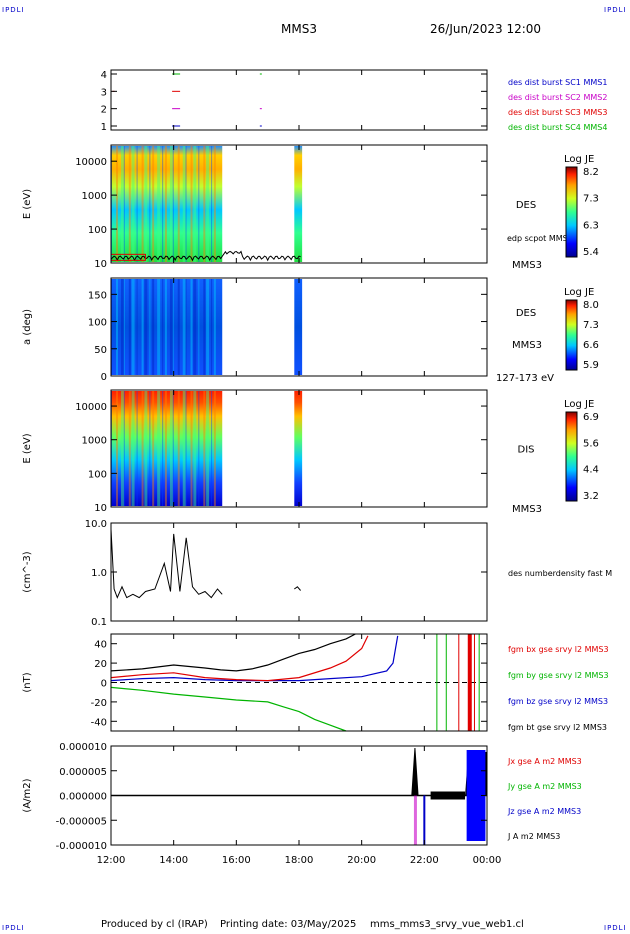 The width and height of the screenshot is (630, 934). I want to click on spacecraft-label-des_pitch: MMS3, so click(527, 345).